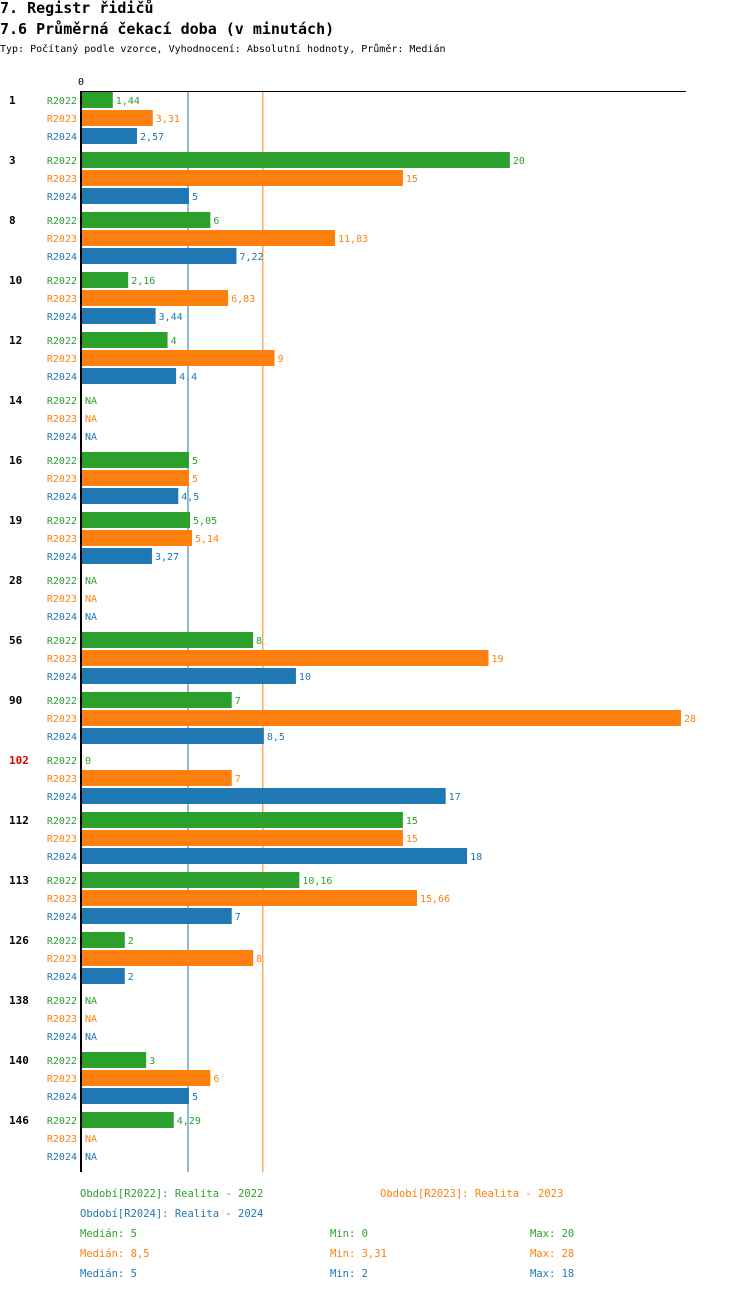  Describe the element at coordinates (16, 640) in the screenshot. I see `category-label: 56` at that location.